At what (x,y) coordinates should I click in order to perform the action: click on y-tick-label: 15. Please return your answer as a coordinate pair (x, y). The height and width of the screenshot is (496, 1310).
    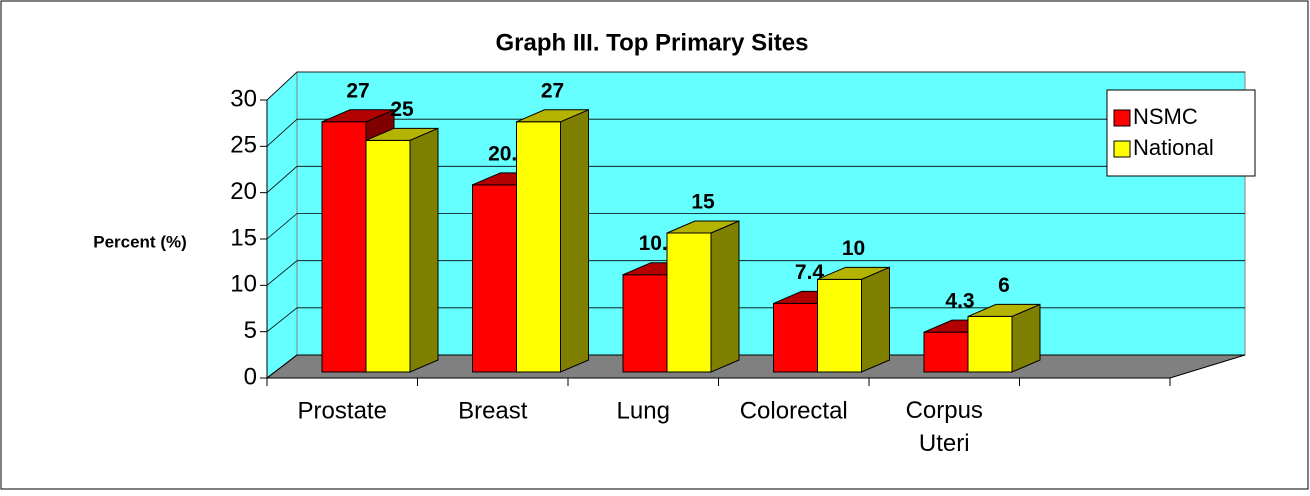
    Looking at the image, I should click on (243, 237).